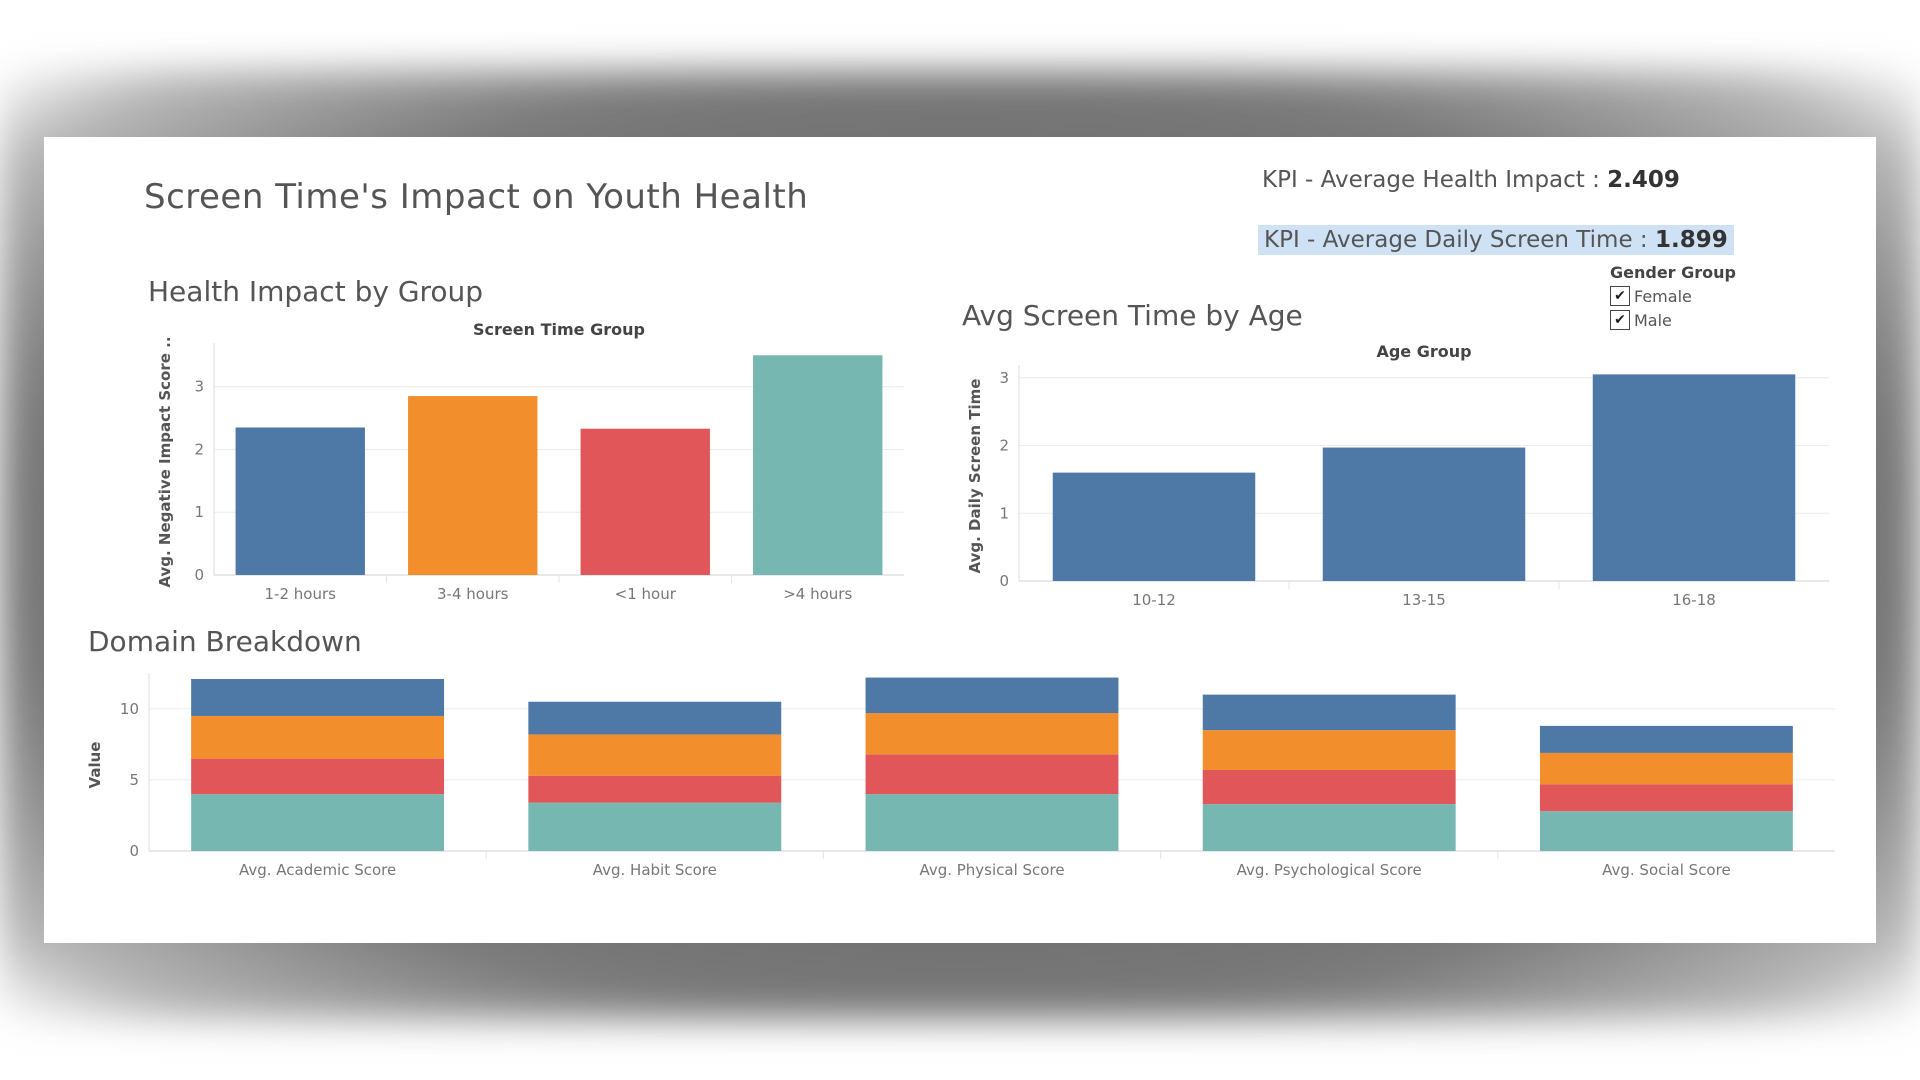 This screenshot has height=1080, width=1920. I want to click on x-tick-label: 3-4 hours, so click(473, 594).